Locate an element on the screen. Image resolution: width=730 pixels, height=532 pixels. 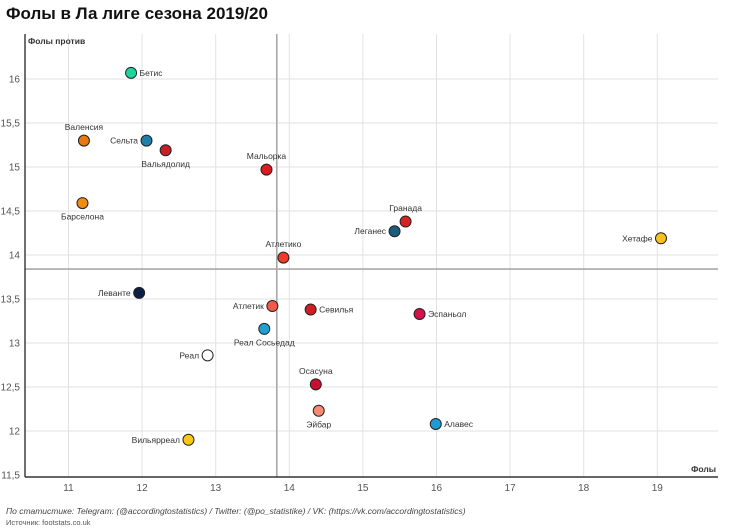
point-label: Гранада is located at coordinates (405, 208).